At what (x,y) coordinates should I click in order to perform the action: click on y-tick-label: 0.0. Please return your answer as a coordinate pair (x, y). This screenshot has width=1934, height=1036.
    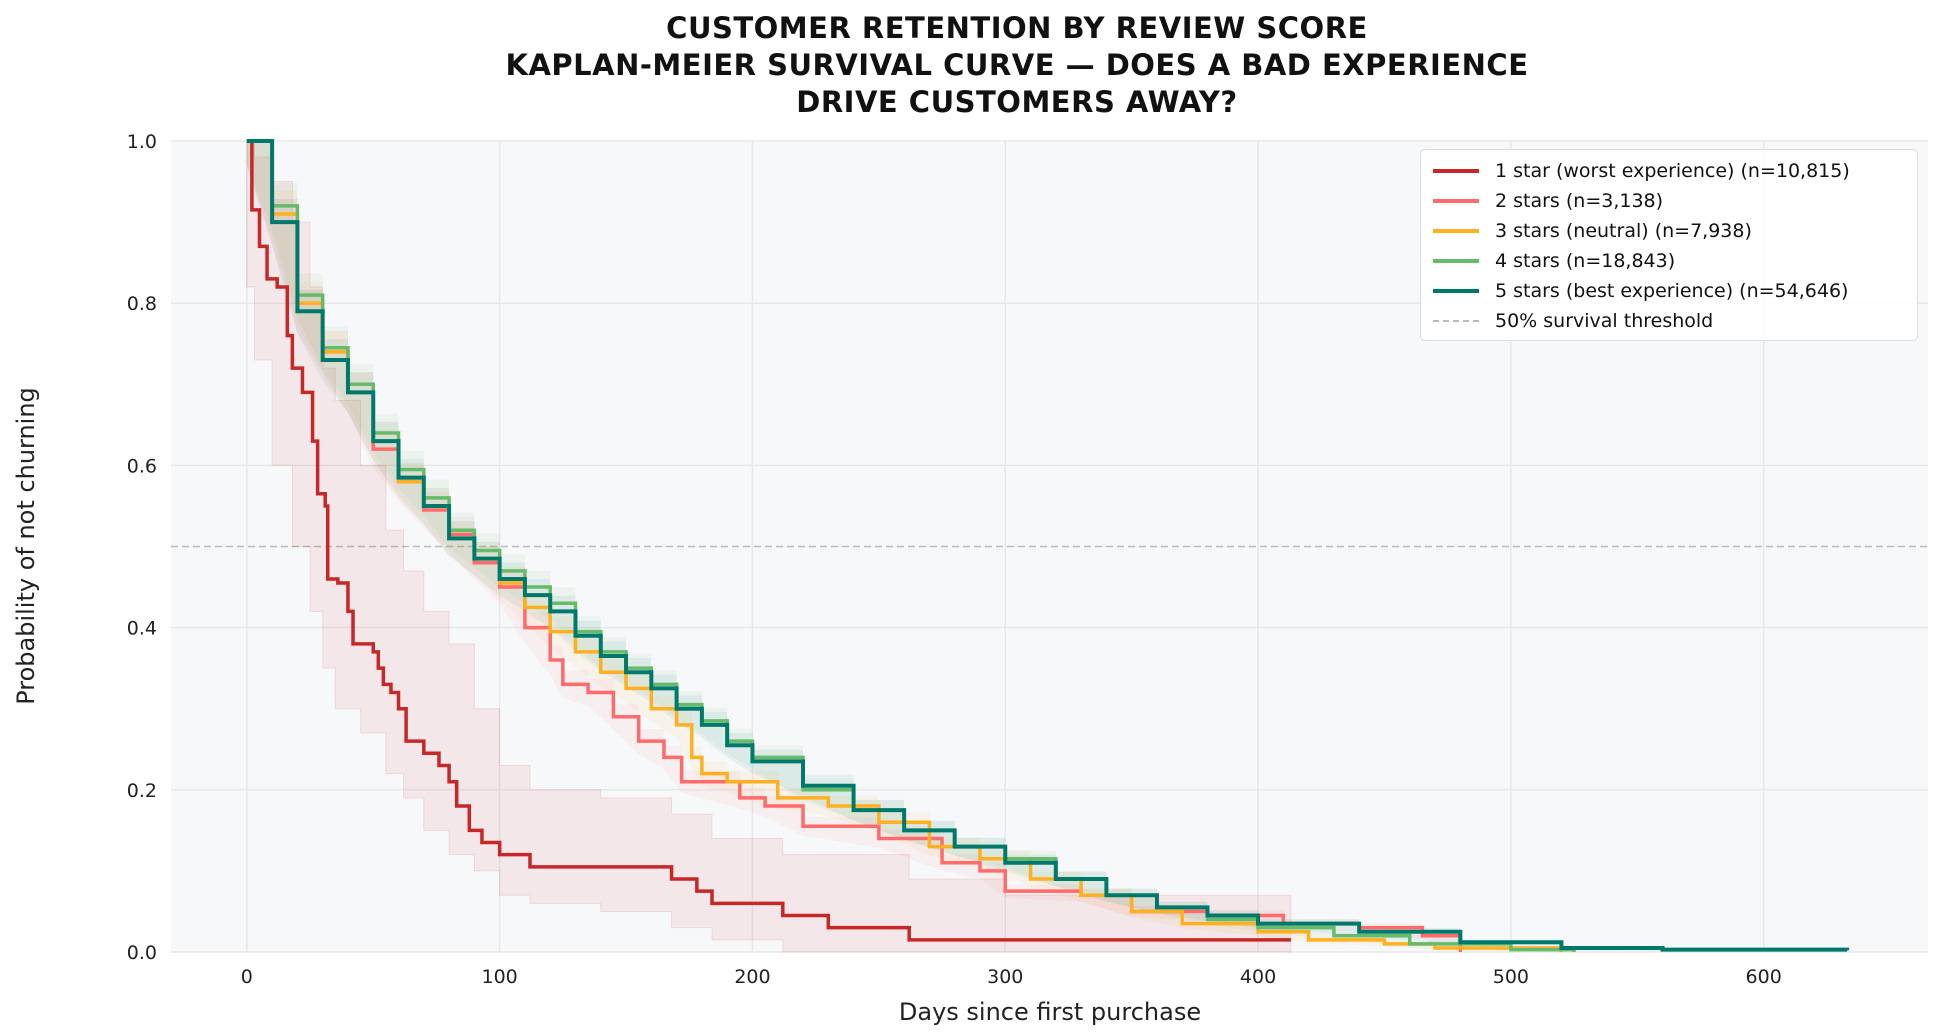
    Looking at the image, I should click on (142, 953).